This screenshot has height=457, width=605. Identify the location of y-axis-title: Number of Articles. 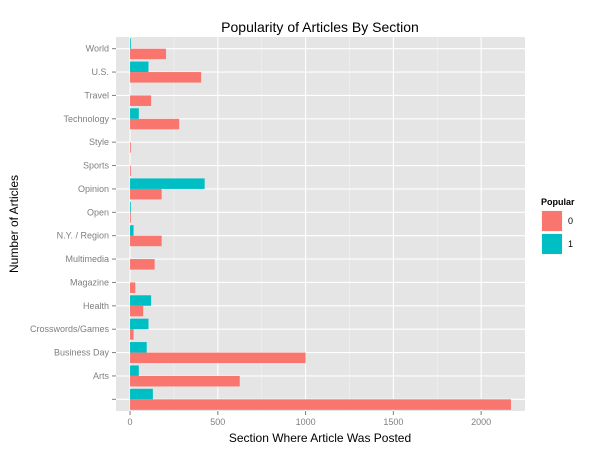
(14, 224).